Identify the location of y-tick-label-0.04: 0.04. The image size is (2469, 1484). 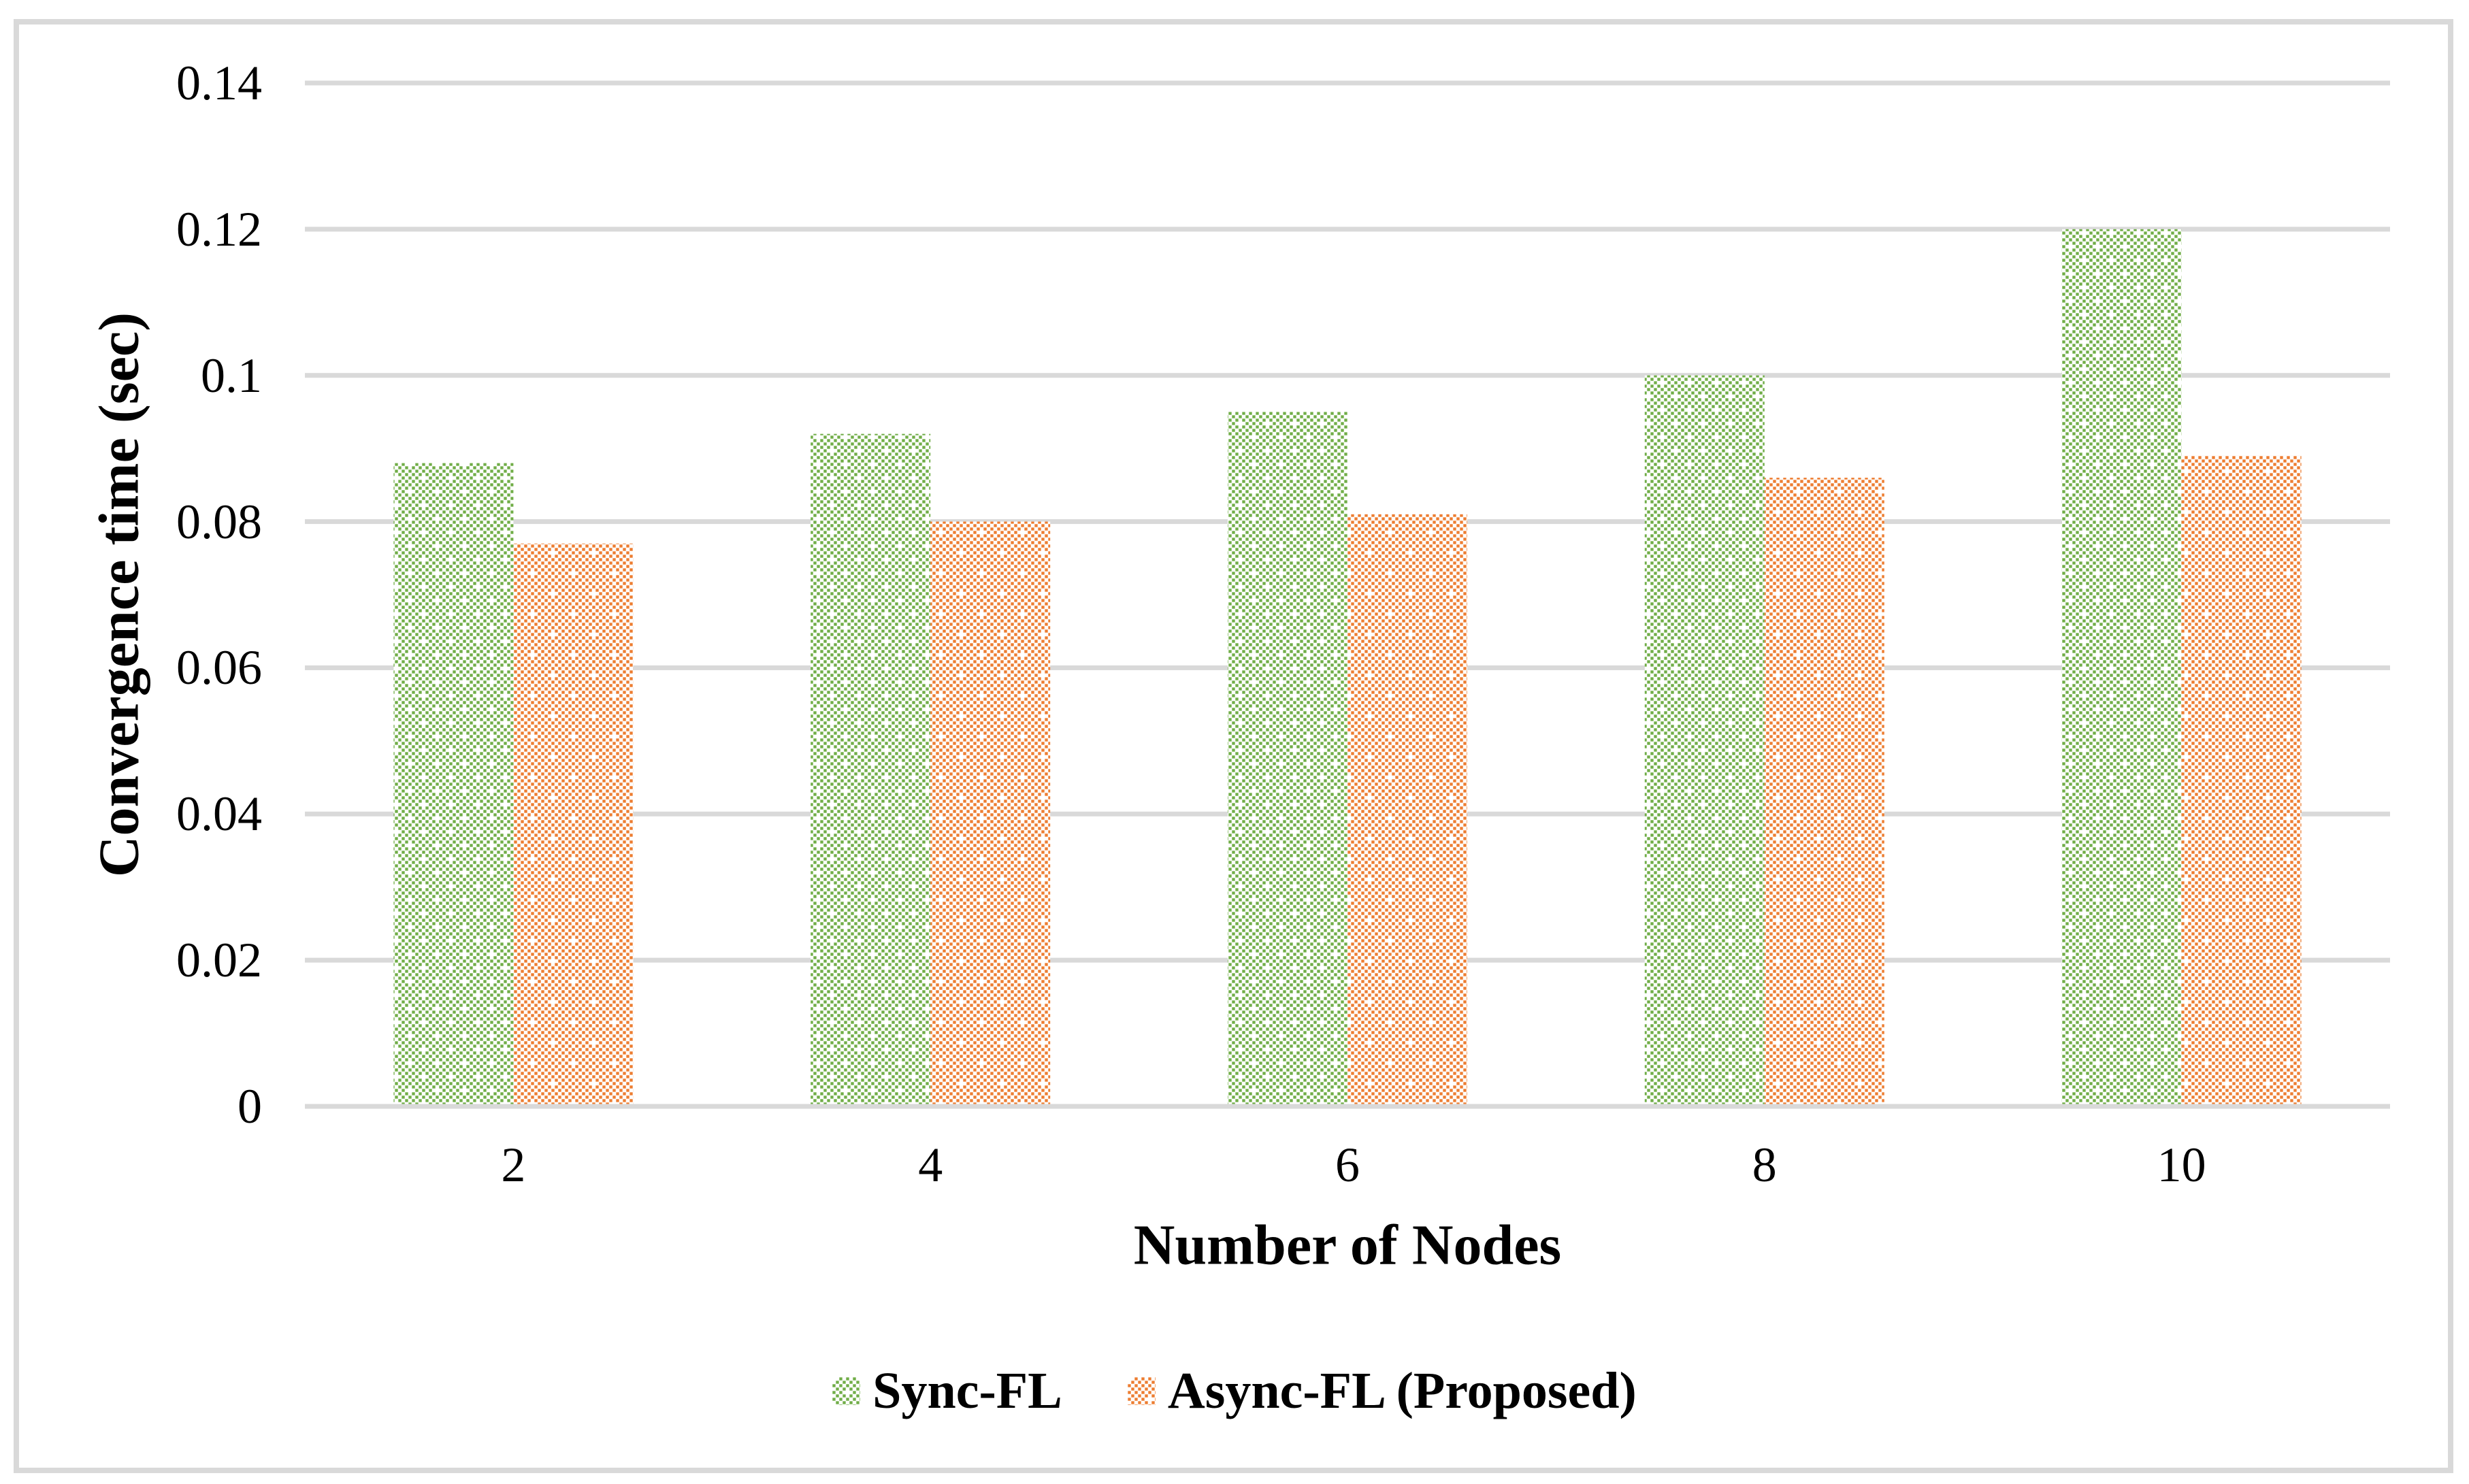
(219, 814).